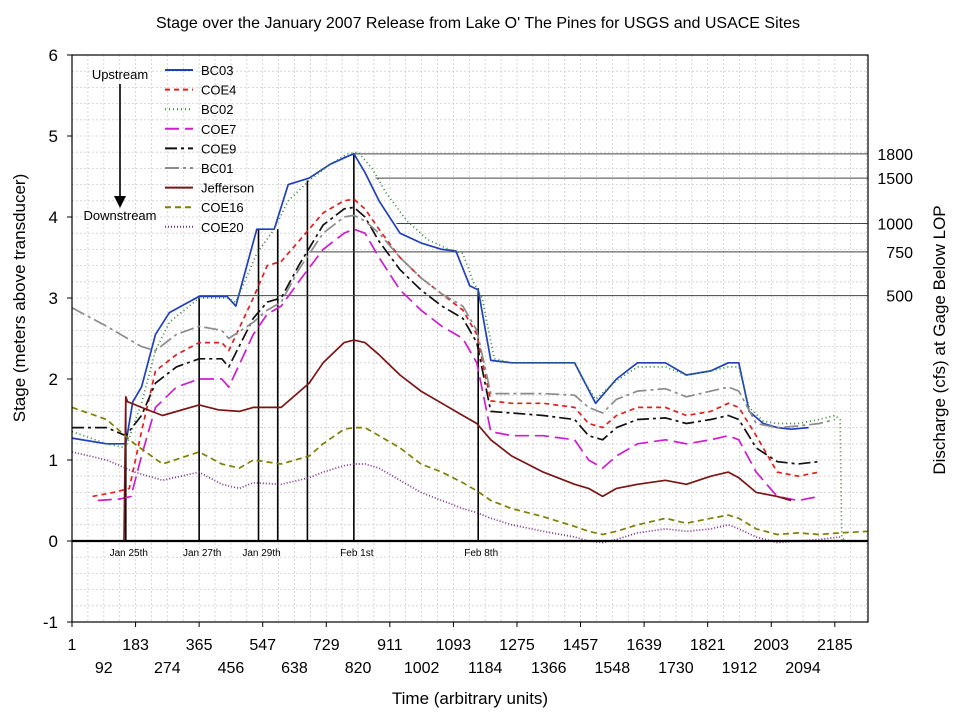 The image size is (960, 720). What do you see at coordinates (895, 179) in the screenshot?
I see `discharge-label: 1500` at bounding box center [895, 179].